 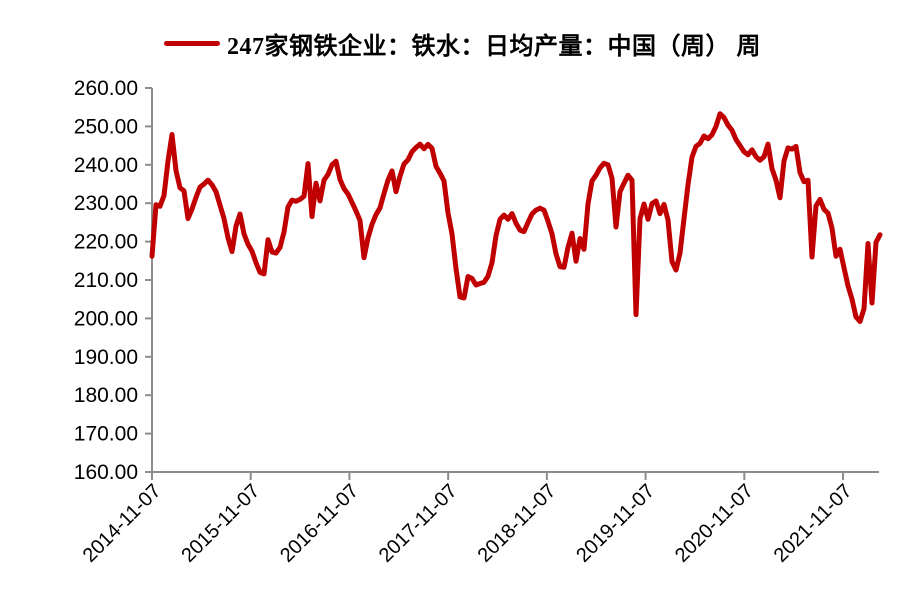 What do you see at coordinates (192, 43) in the screenshot?
I see `legend-line-marker` at bounding box center [192, 43].